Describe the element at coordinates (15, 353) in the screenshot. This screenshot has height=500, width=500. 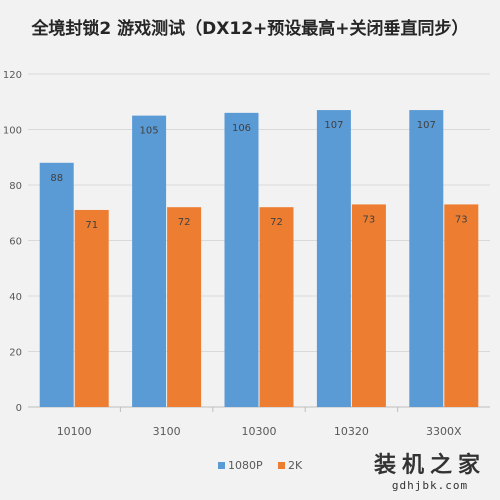
I see `y-tick-label: 20` at that location.